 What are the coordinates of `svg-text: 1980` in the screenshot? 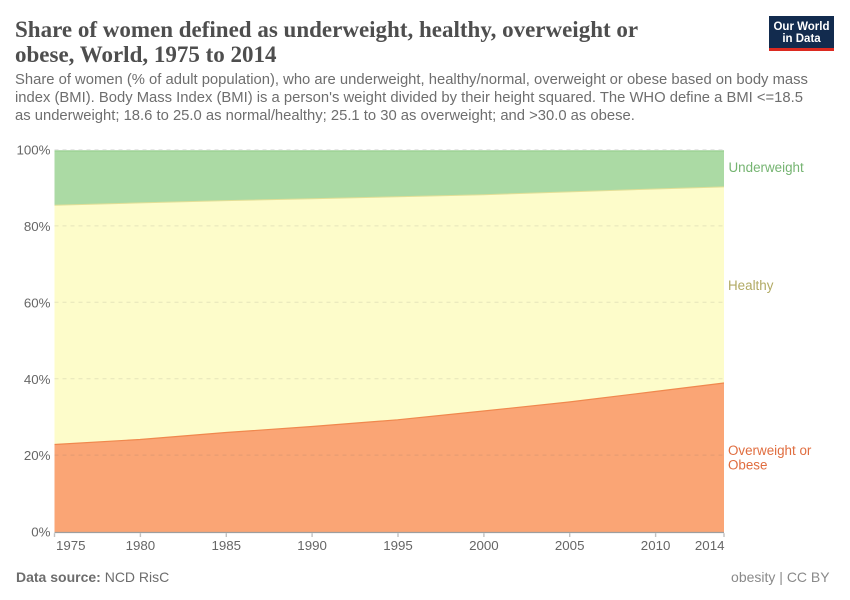 It's located at (141, 545).